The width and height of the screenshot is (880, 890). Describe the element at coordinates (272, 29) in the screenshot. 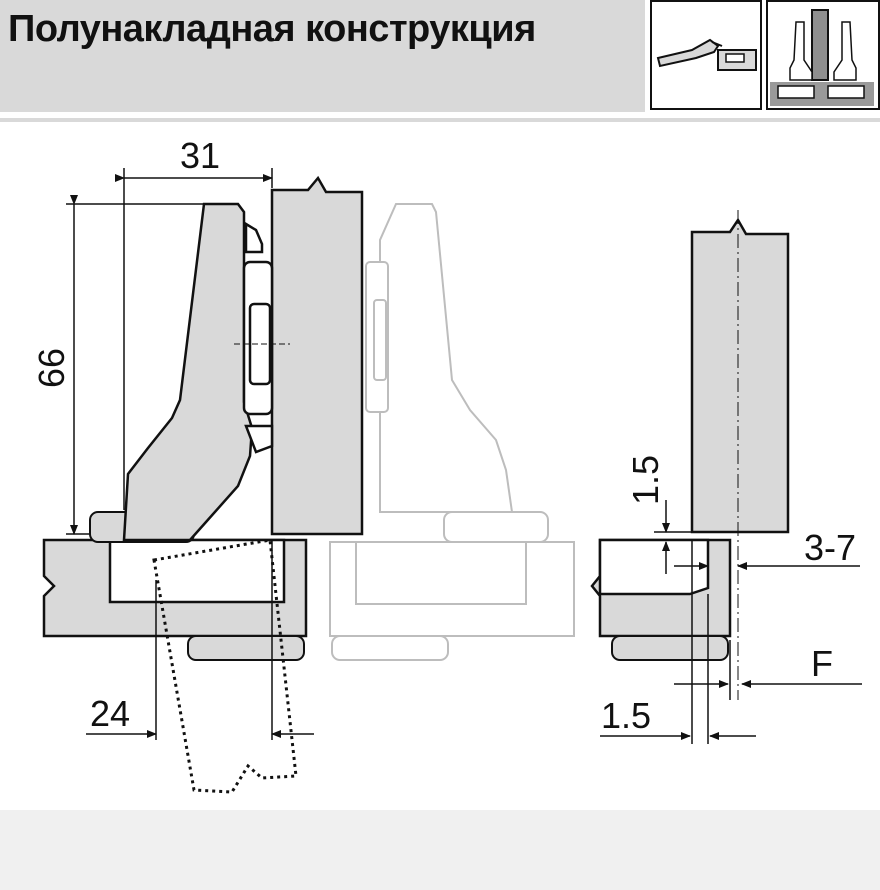

I see `page-title: Полунакладная конструкция` at that location.